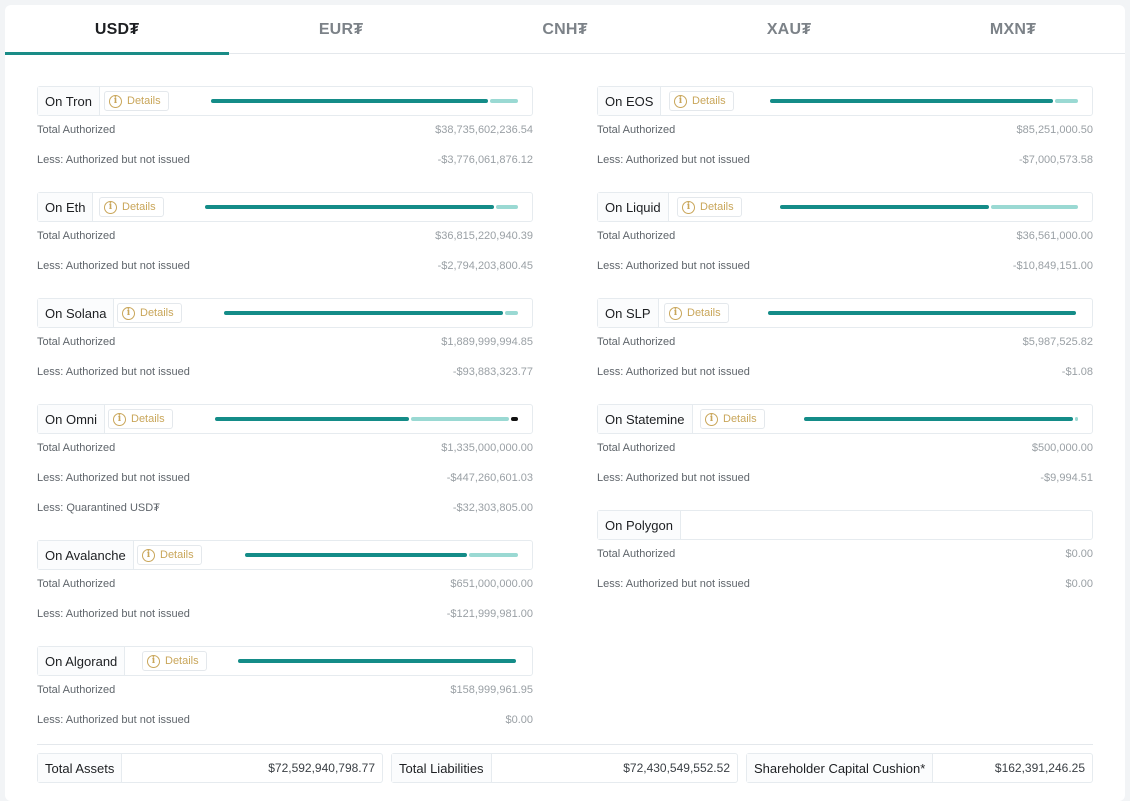 This screenshot has height=801, width=1130. I want to click on chain-header: On EOS i Details, so click(845, 101).